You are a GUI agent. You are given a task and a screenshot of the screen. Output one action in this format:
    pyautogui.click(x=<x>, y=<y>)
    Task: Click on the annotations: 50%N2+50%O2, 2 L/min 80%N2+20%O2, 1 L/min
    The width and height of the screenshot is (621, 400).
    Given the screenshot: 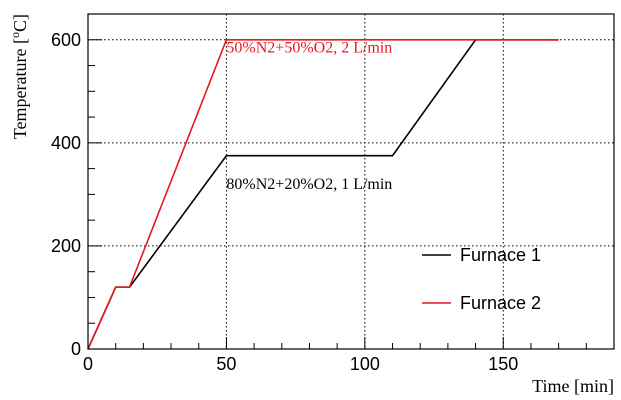 What is the action you would take?
    pyautogui.click(x=309, y=117)
    